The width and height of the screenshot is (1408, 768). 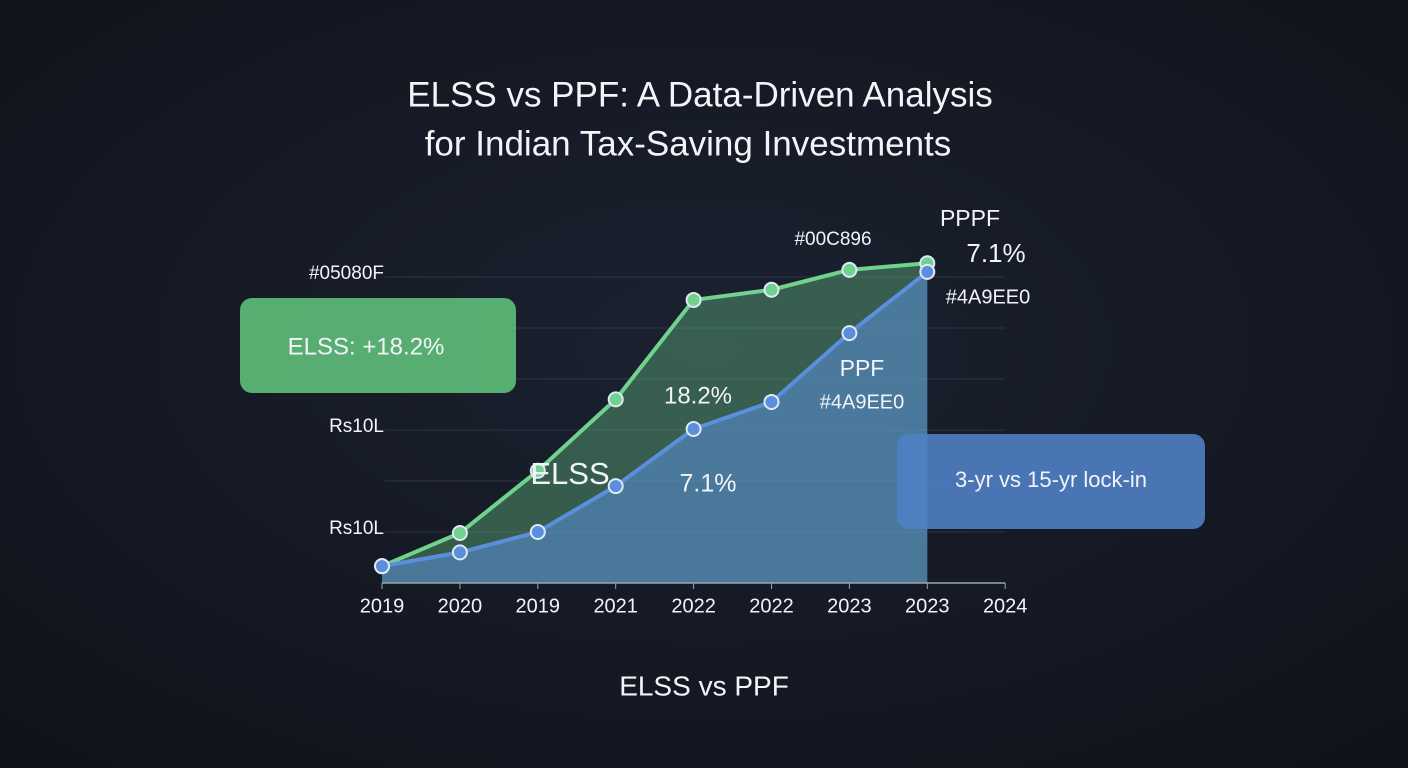 I want to click on annotation: PPF, so click(x=862, y=368).